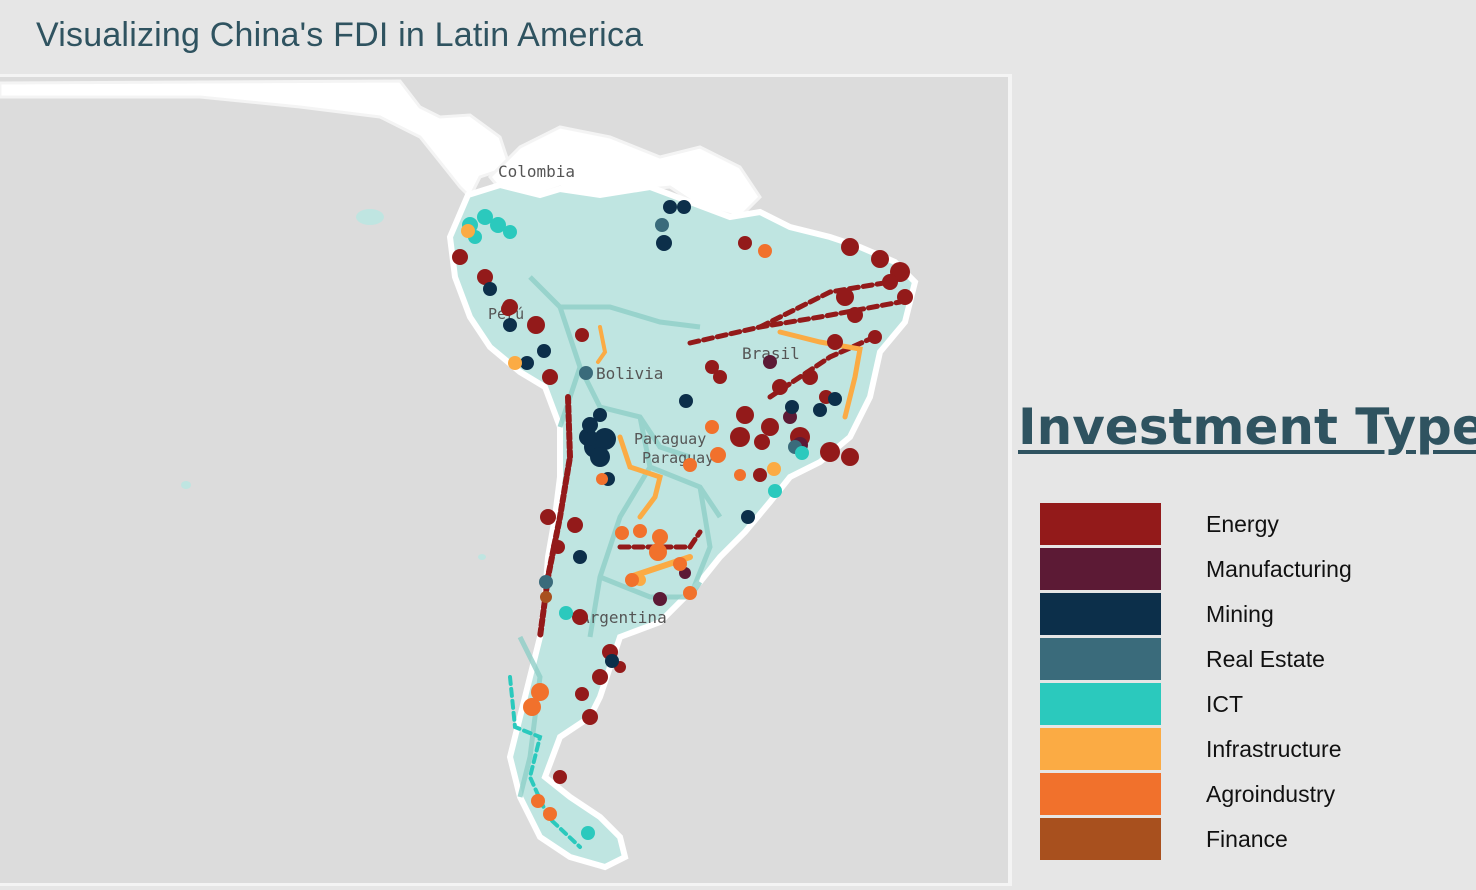 The height and width of the screenshot is (890, 1476). Describe the element at coordinates (1242, 524) in the screenshot. I see `legend-label: Energy` at that location.